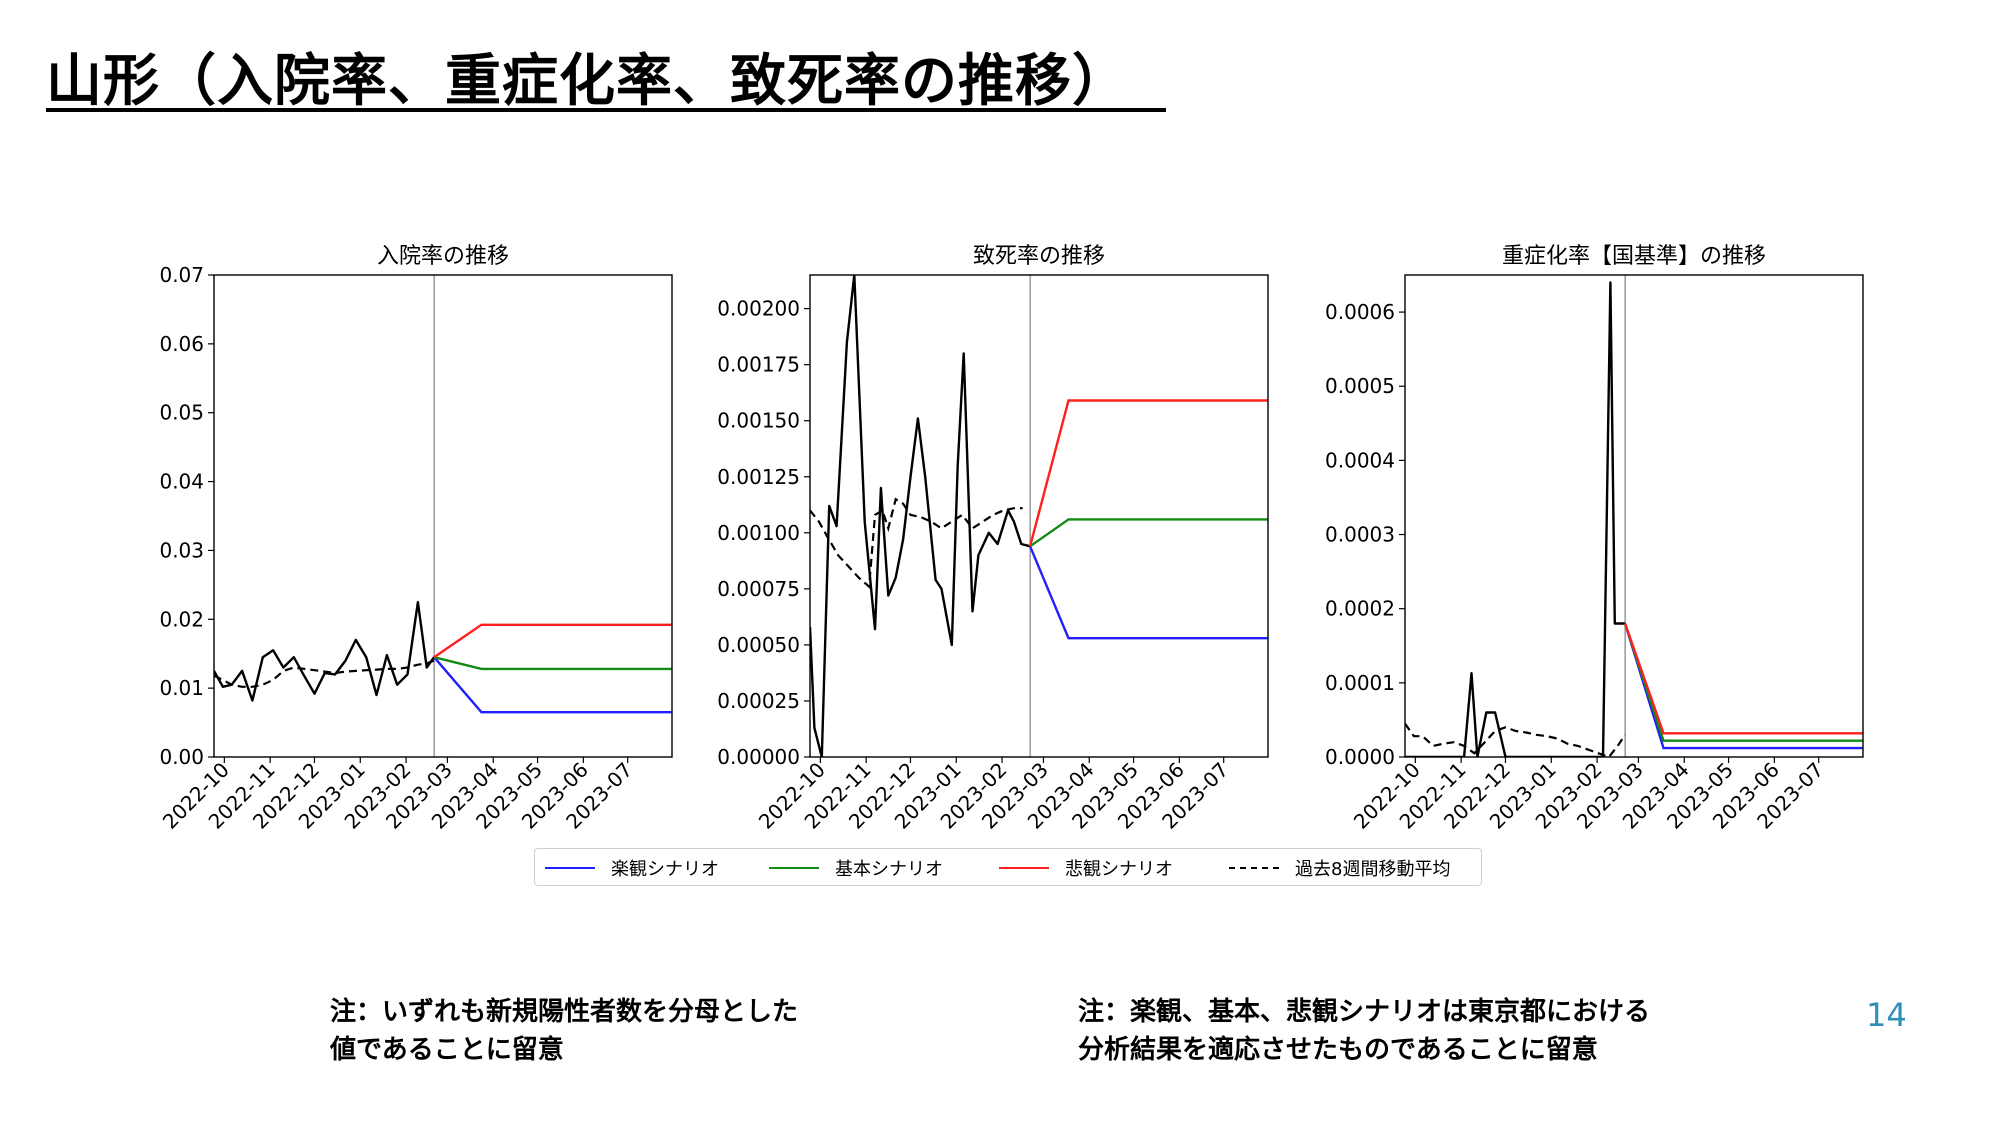 The width and height of the screenshot is (2000, 1125). Describe the element at coordinates (794, 868) in the screenshot. I see `legend-swatch-base` at that location.